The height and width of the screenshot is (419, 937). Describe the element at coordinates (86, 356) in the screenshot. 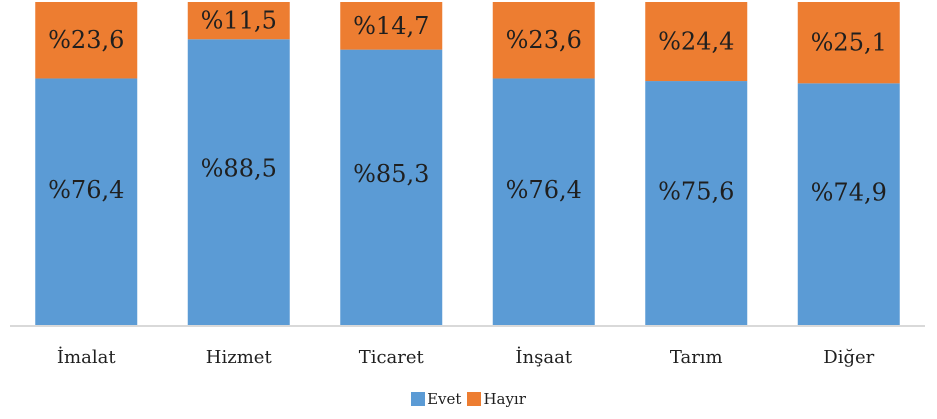

I see `category-label-imalat: İmalat` at that location.